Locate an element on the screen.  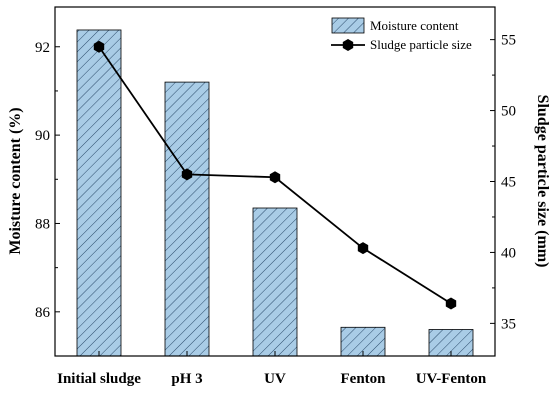
right-tick-label: 40 is located at coordinates (508, 253).